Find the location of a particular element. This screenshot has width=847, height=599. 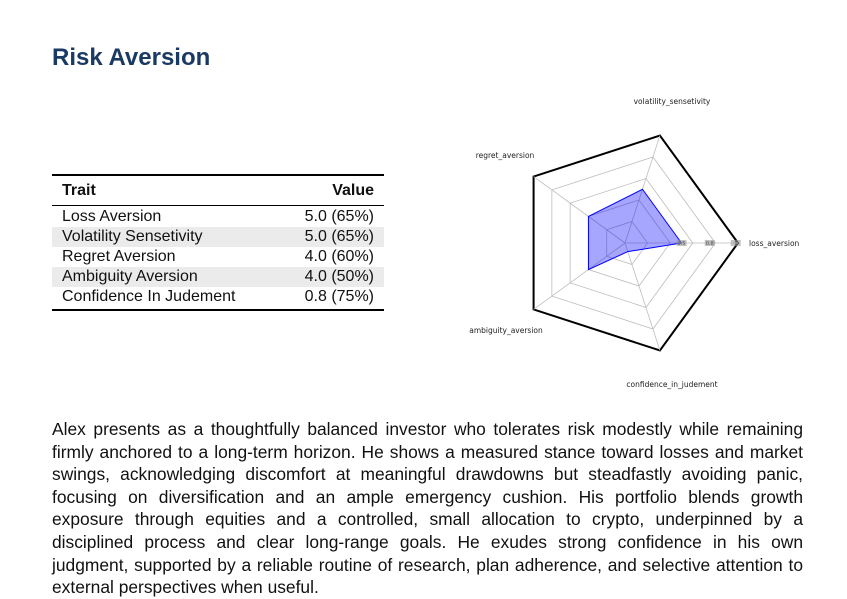

radar-tick-label: 0.8 is located at coordinates (710, 244).